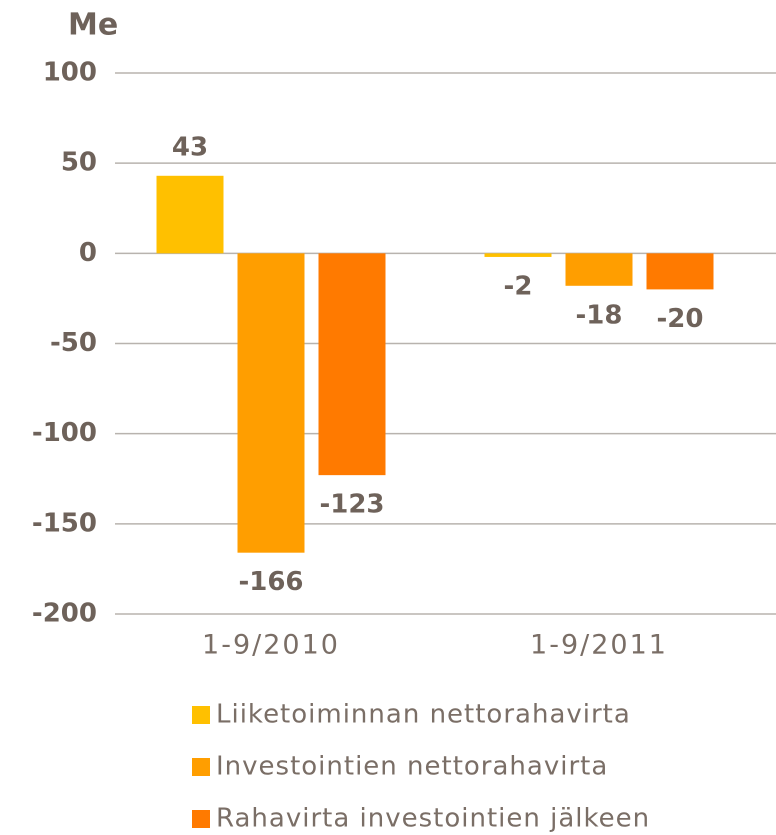 The image size is (776, 835). Describe the element at coordinates (599, 645) in the screenshot. I see `x-tick-label: 1-9/2011` at that location.